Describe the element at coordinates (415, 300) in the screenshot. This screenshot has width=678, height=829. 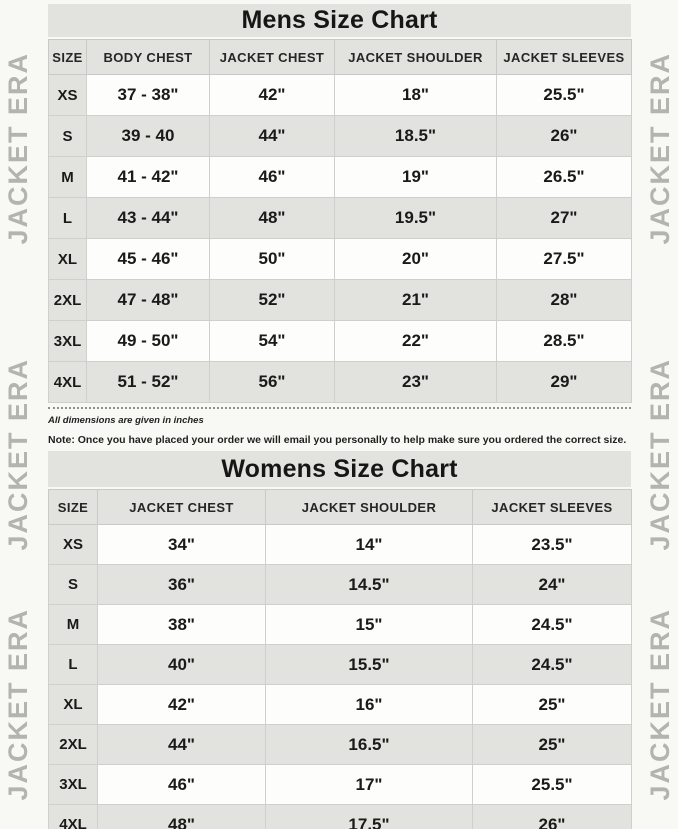
I see `measurement-cell: 21"` at that location.